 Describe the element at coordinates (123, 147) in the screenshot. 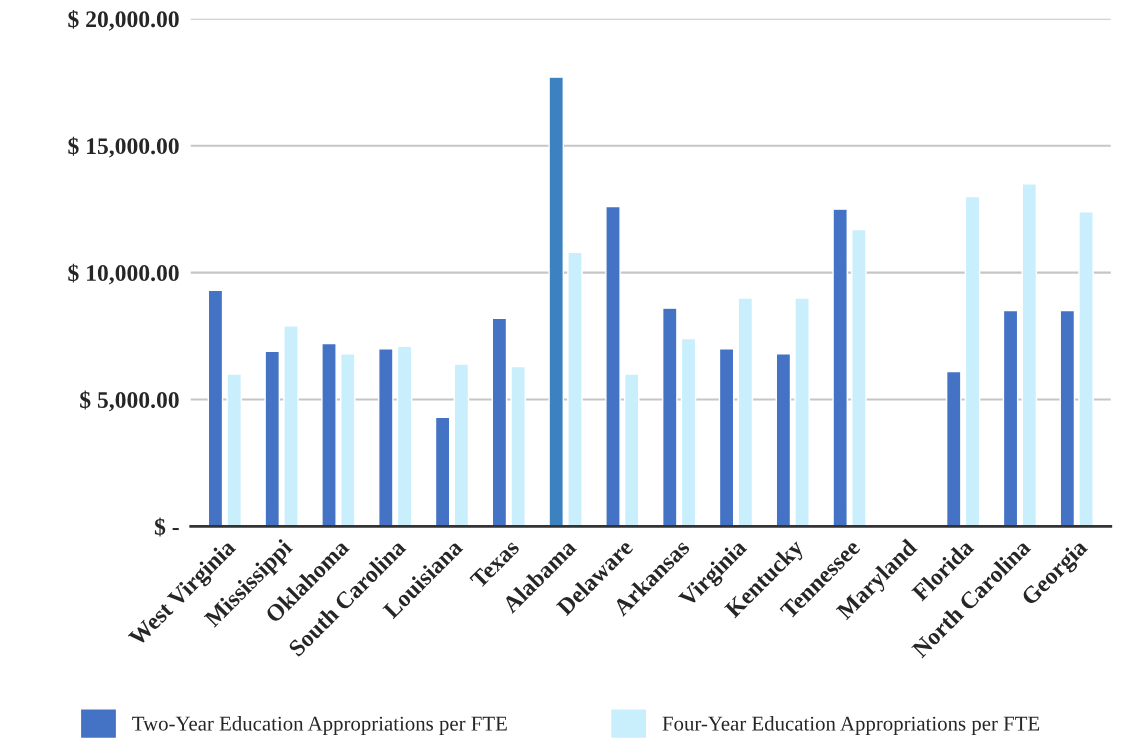

I see `y-tick-label: $ 15,000.00` at that location.